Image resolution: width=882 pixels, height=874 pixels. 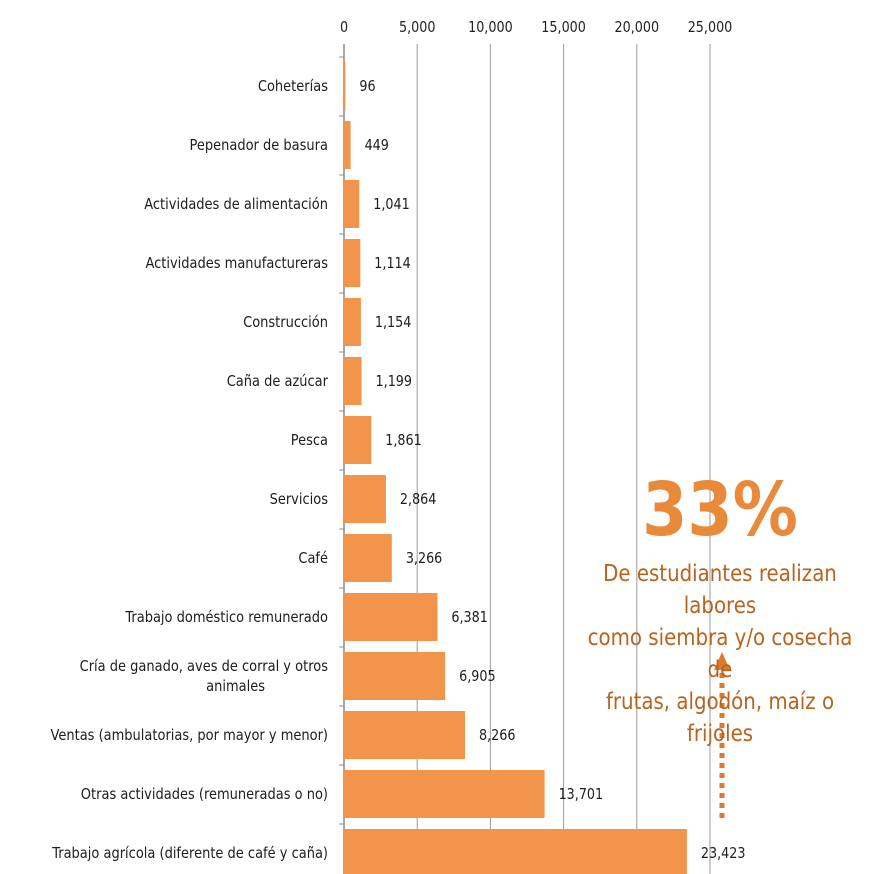 I want to click on callout-line-3: frutas, algodón, maíz o frijoles, so click(x=720, y=718).